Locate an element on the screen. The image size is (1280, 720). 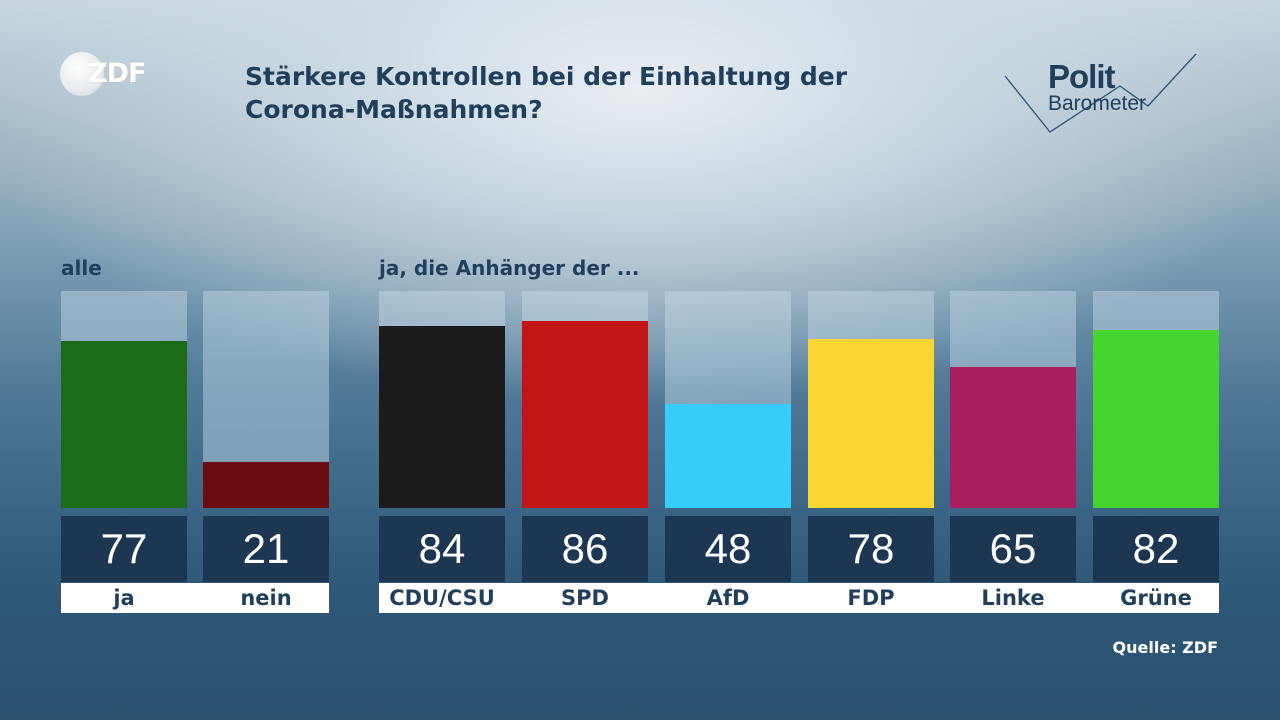
bar-linke is located at coordinates (1013, 437).